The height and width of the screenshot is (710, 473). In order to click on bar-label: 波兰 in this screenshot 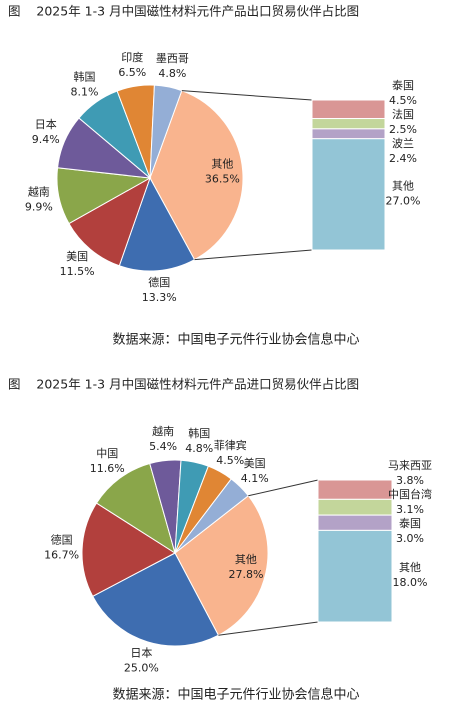, I will do `click(403, 143)`.